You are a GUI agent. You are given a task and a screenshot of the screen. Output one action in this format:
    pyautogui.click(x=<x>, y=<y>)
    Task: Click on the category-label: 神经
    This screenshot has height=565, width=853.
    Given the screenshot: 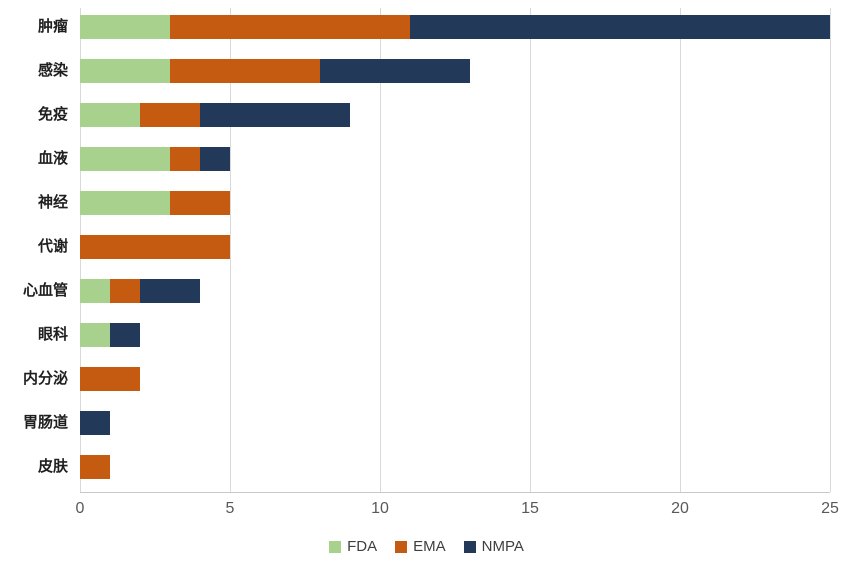 What is the action you would take?
    pyautogui.click(x=52, y=202)
    